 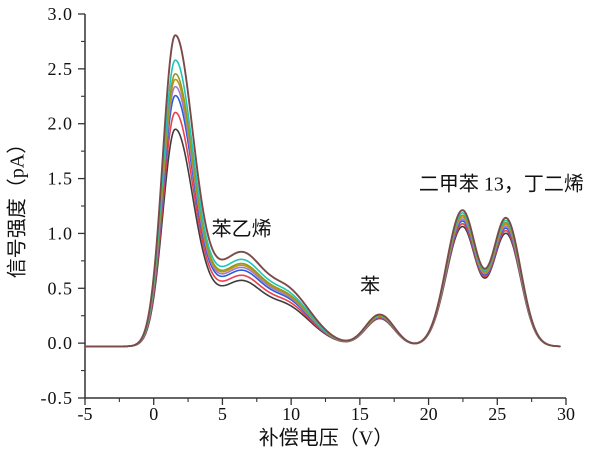 What do you see at coordinates (241, 229) in the screenshot?
I see `annotation-styrene: 苯乙烯` at bounding box center [241, 229].